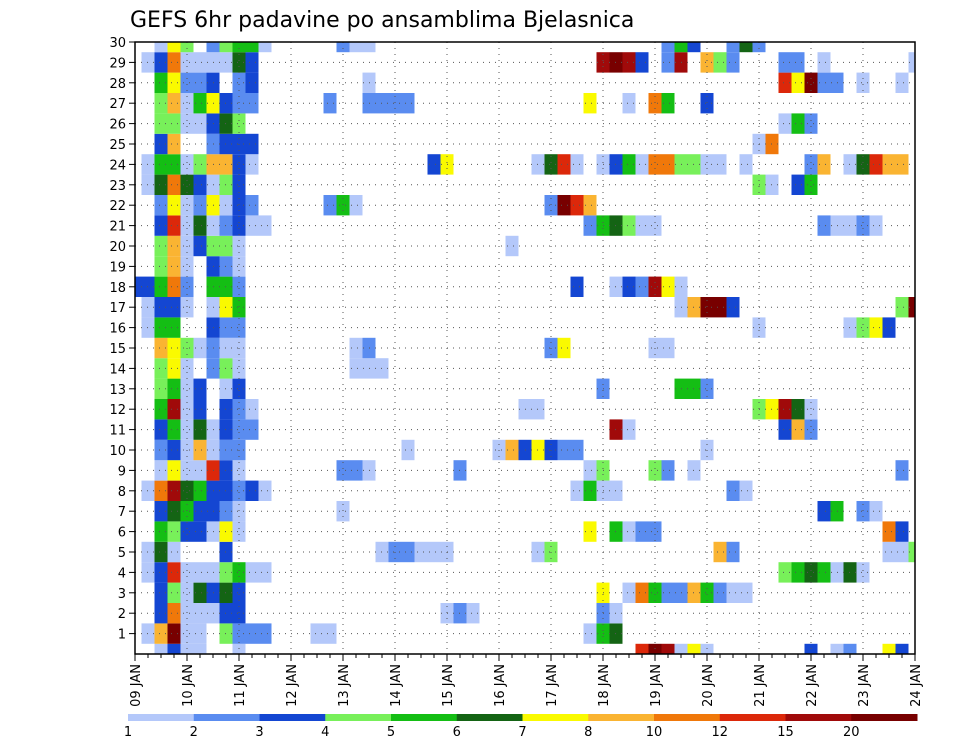  Describe the element at coordinates (117, 43) in the screenshot. I see `y-tick-label: 30` at that location.